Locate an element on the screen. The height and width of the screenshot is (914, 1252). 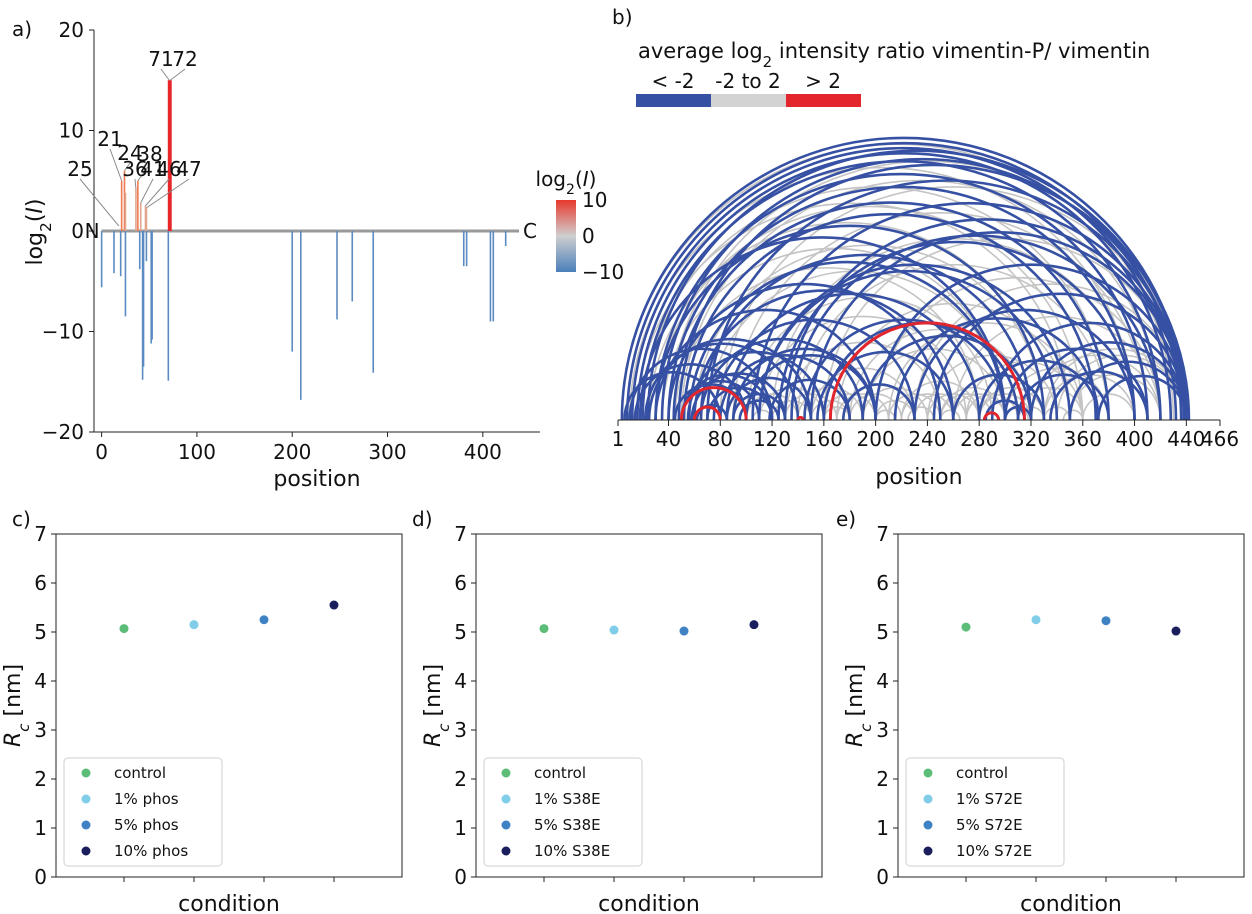
plot-frame is located at coordinates (1071, 705).